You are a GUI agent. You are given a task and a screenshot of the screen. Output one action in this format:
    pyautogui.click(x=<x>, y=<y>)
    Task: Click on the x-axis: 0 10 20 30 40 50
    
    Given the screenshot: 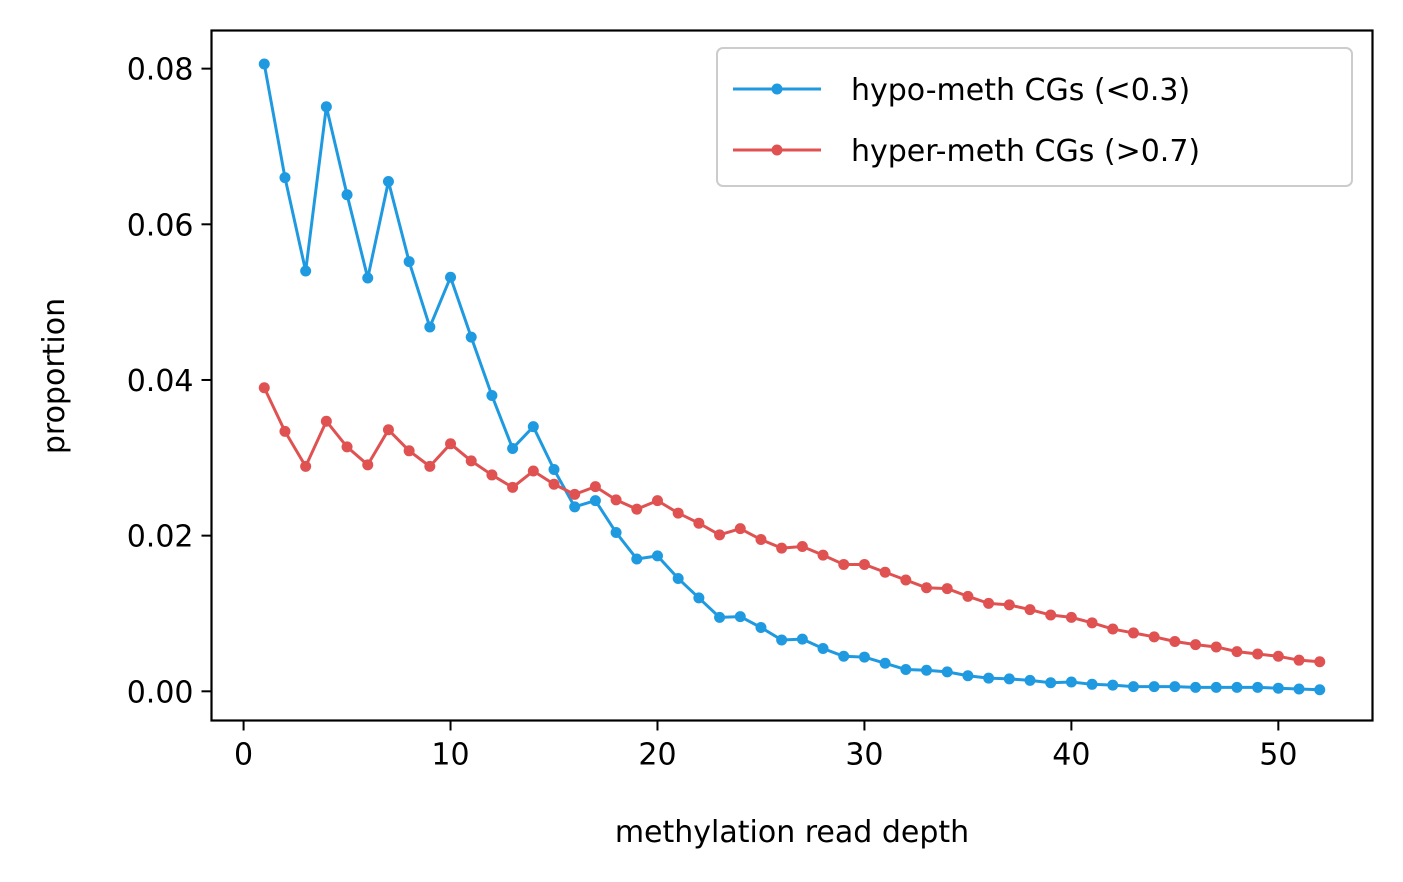 What is the action you would take?
    pyautogui.click(x=765, y=746)
    